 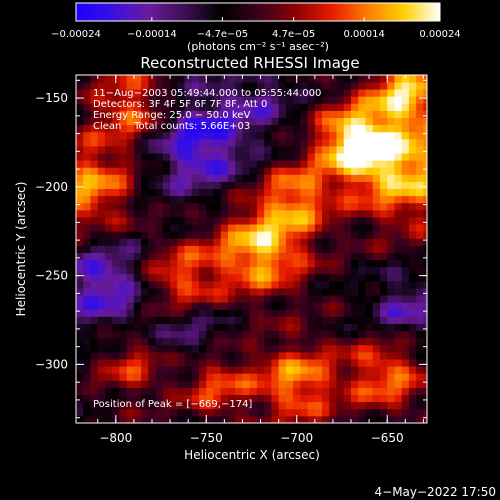 What do you see at coordinates (258, 12) in the screenshot?
I see `colorbar-gradient` at bounding box center [258, 12].